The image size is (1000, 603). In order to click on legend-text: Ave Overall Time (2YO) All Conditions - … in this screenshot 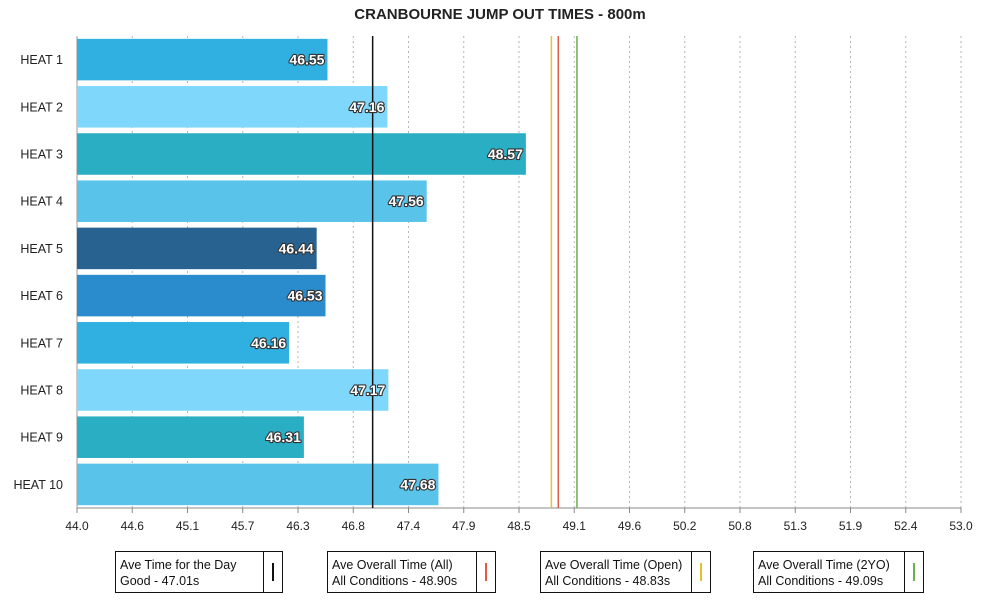, I will do `click(824, 573)`.